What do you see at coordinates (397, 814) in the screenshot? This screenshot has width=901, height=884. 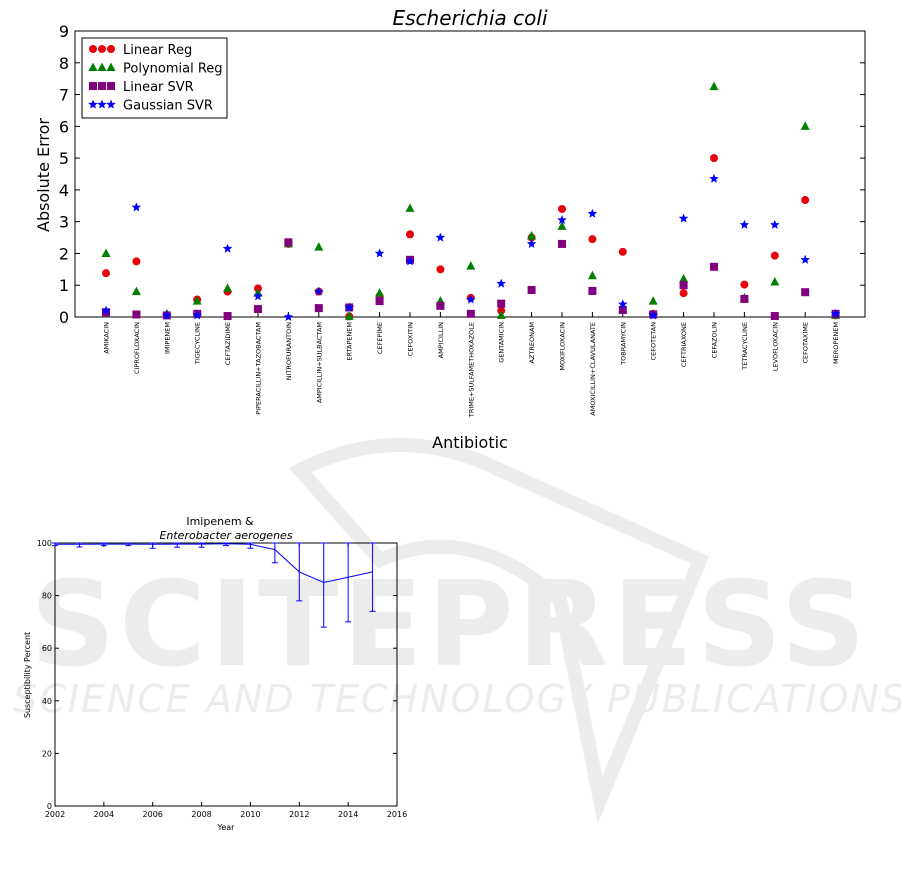 I see `x-tick-label: 2016` at bounding box center [397, 814].